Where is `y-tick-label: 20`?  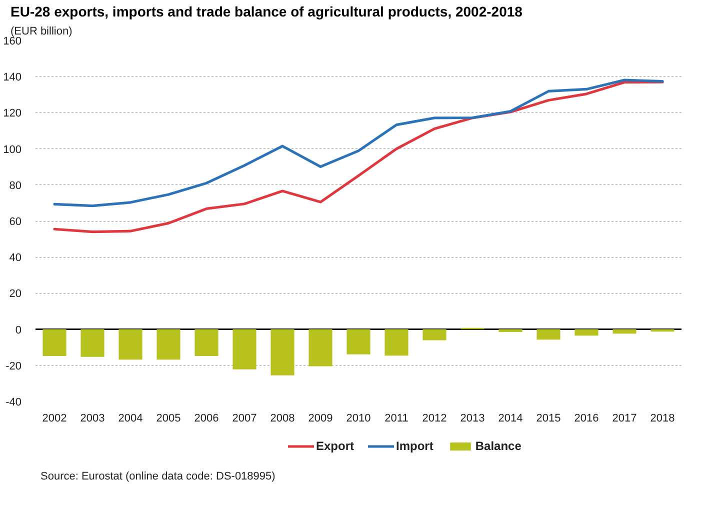
y-tick-label: 20 is located at coordinates (15, 294).